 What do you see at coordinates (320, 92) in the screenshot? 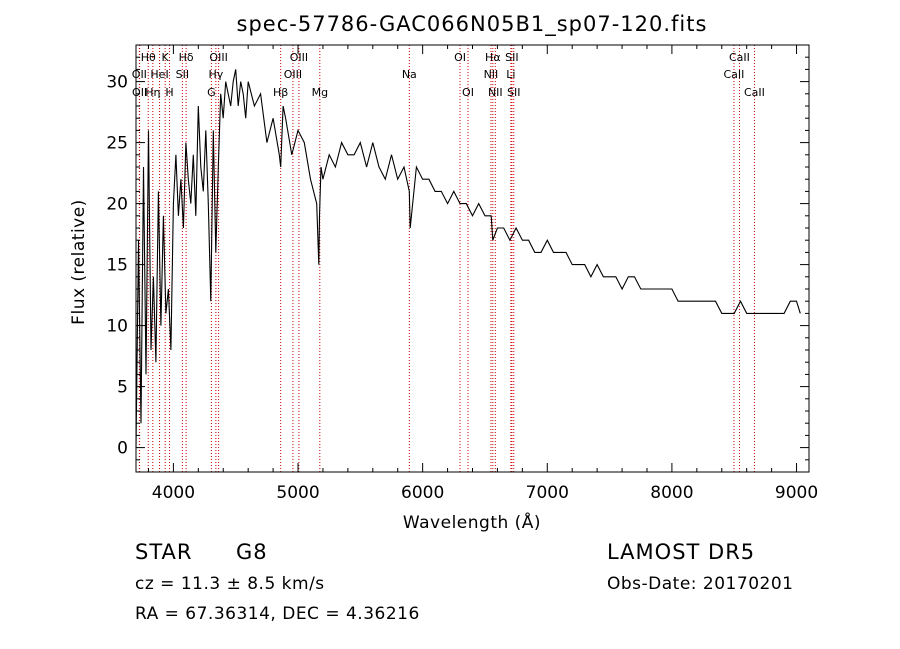
I see `line-marker-label: Mg` at bounding box center [320, 92].